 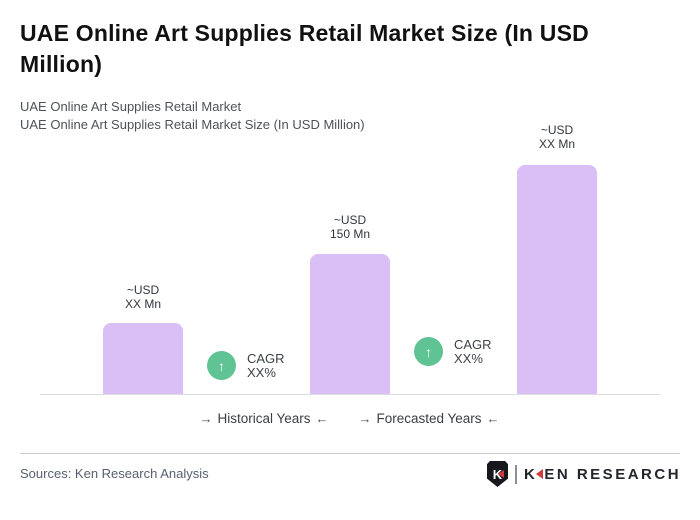 I want to click on logo-triangle-icon, so click(x=540, y=474).